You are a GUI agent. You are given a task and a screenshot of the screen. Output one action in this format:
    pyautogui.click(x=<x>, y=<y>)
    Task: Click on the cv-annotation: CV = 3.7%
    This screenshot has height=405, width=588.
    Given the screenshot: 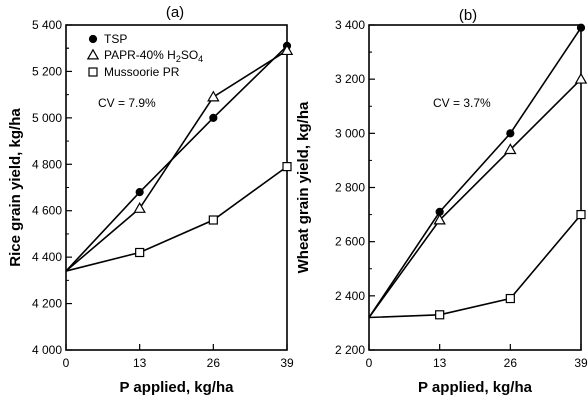 What is the action you would take?
    pyautogui.click(x=462, y=103)
    